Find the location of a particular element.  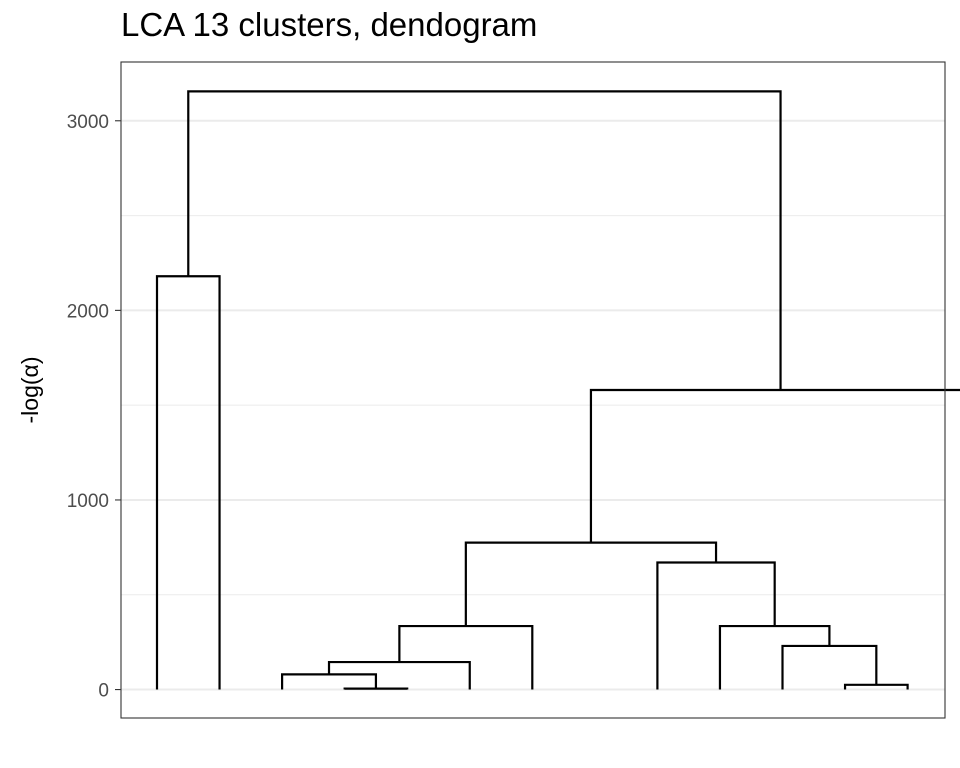

y-axis: 0 1000 2000 3000 is located at coordinates (94, 407).